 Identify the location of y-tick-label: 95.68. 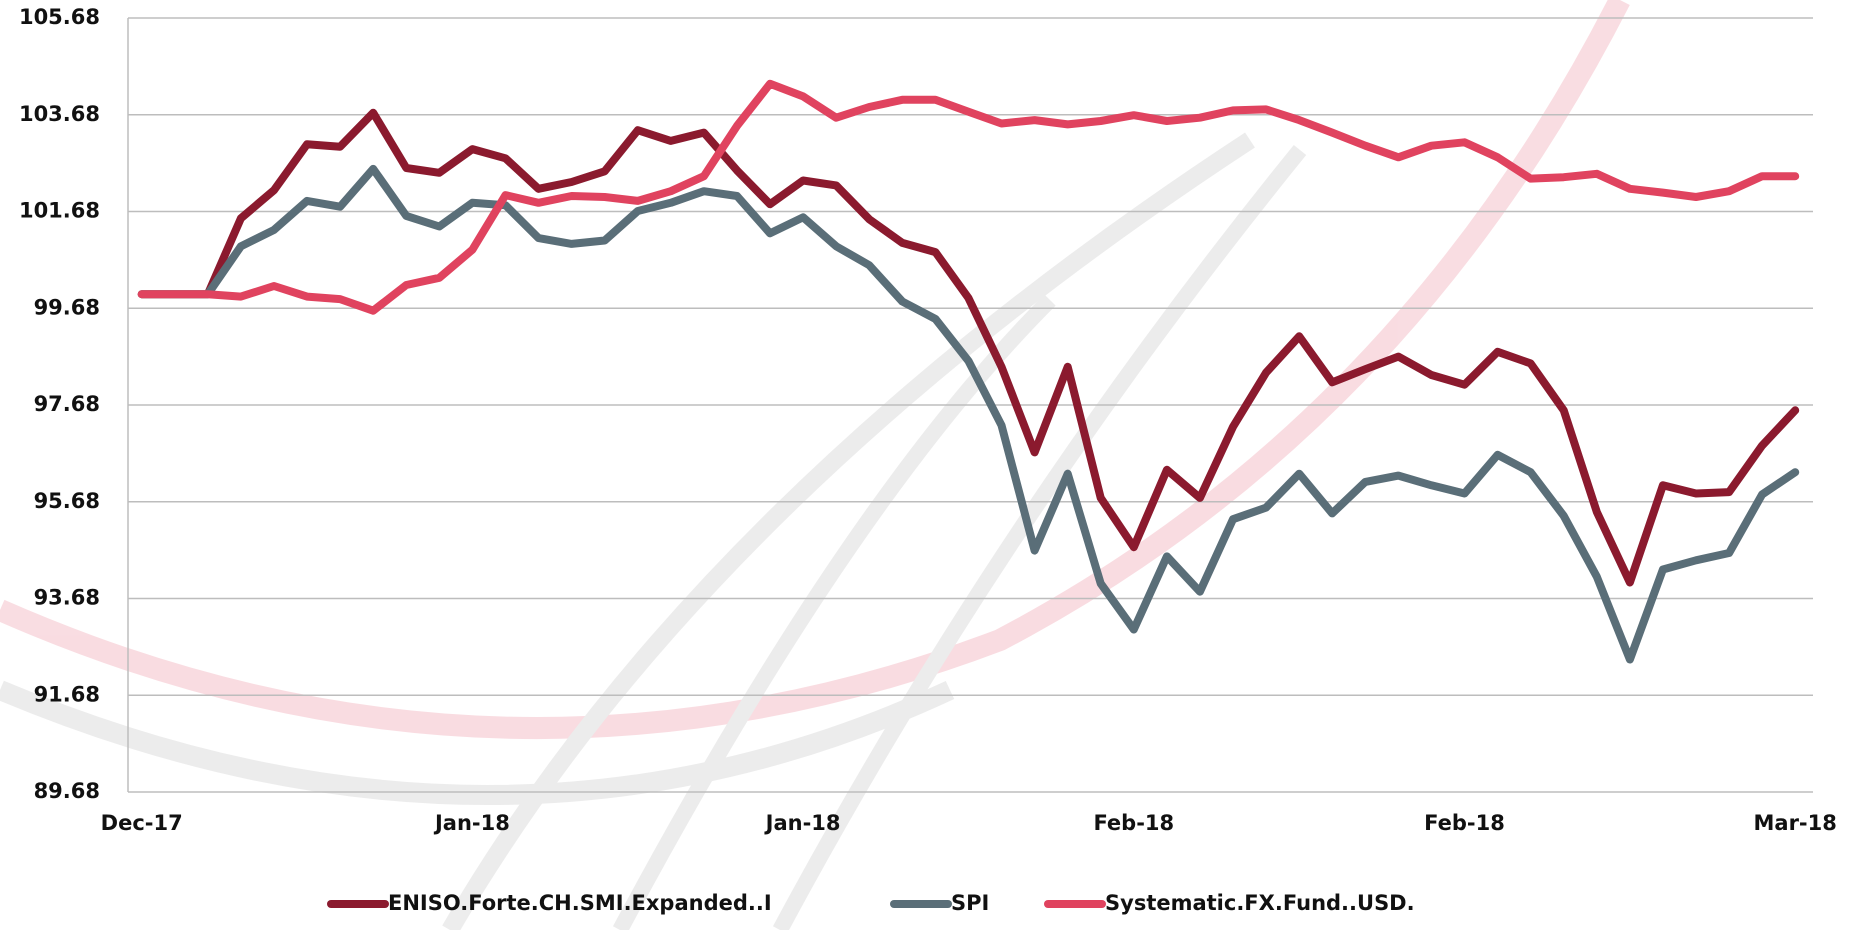
(67, 501).